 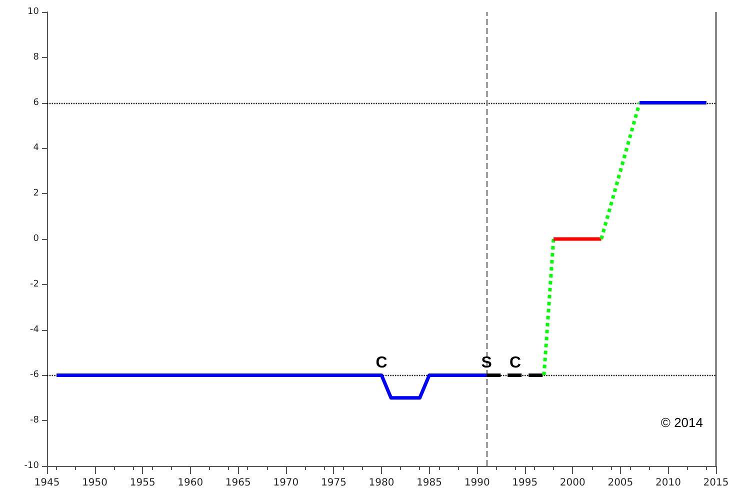 I want to click on x-tick-label: 1955, so click(x=143, y=483).